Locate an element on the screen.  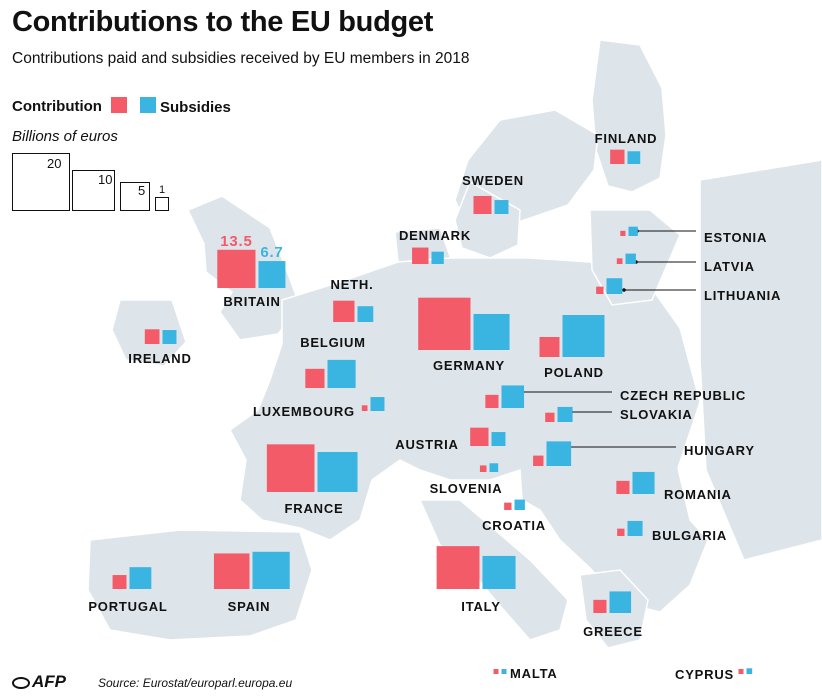
subsidies-square-hungary is located at coordinates (559, 453).